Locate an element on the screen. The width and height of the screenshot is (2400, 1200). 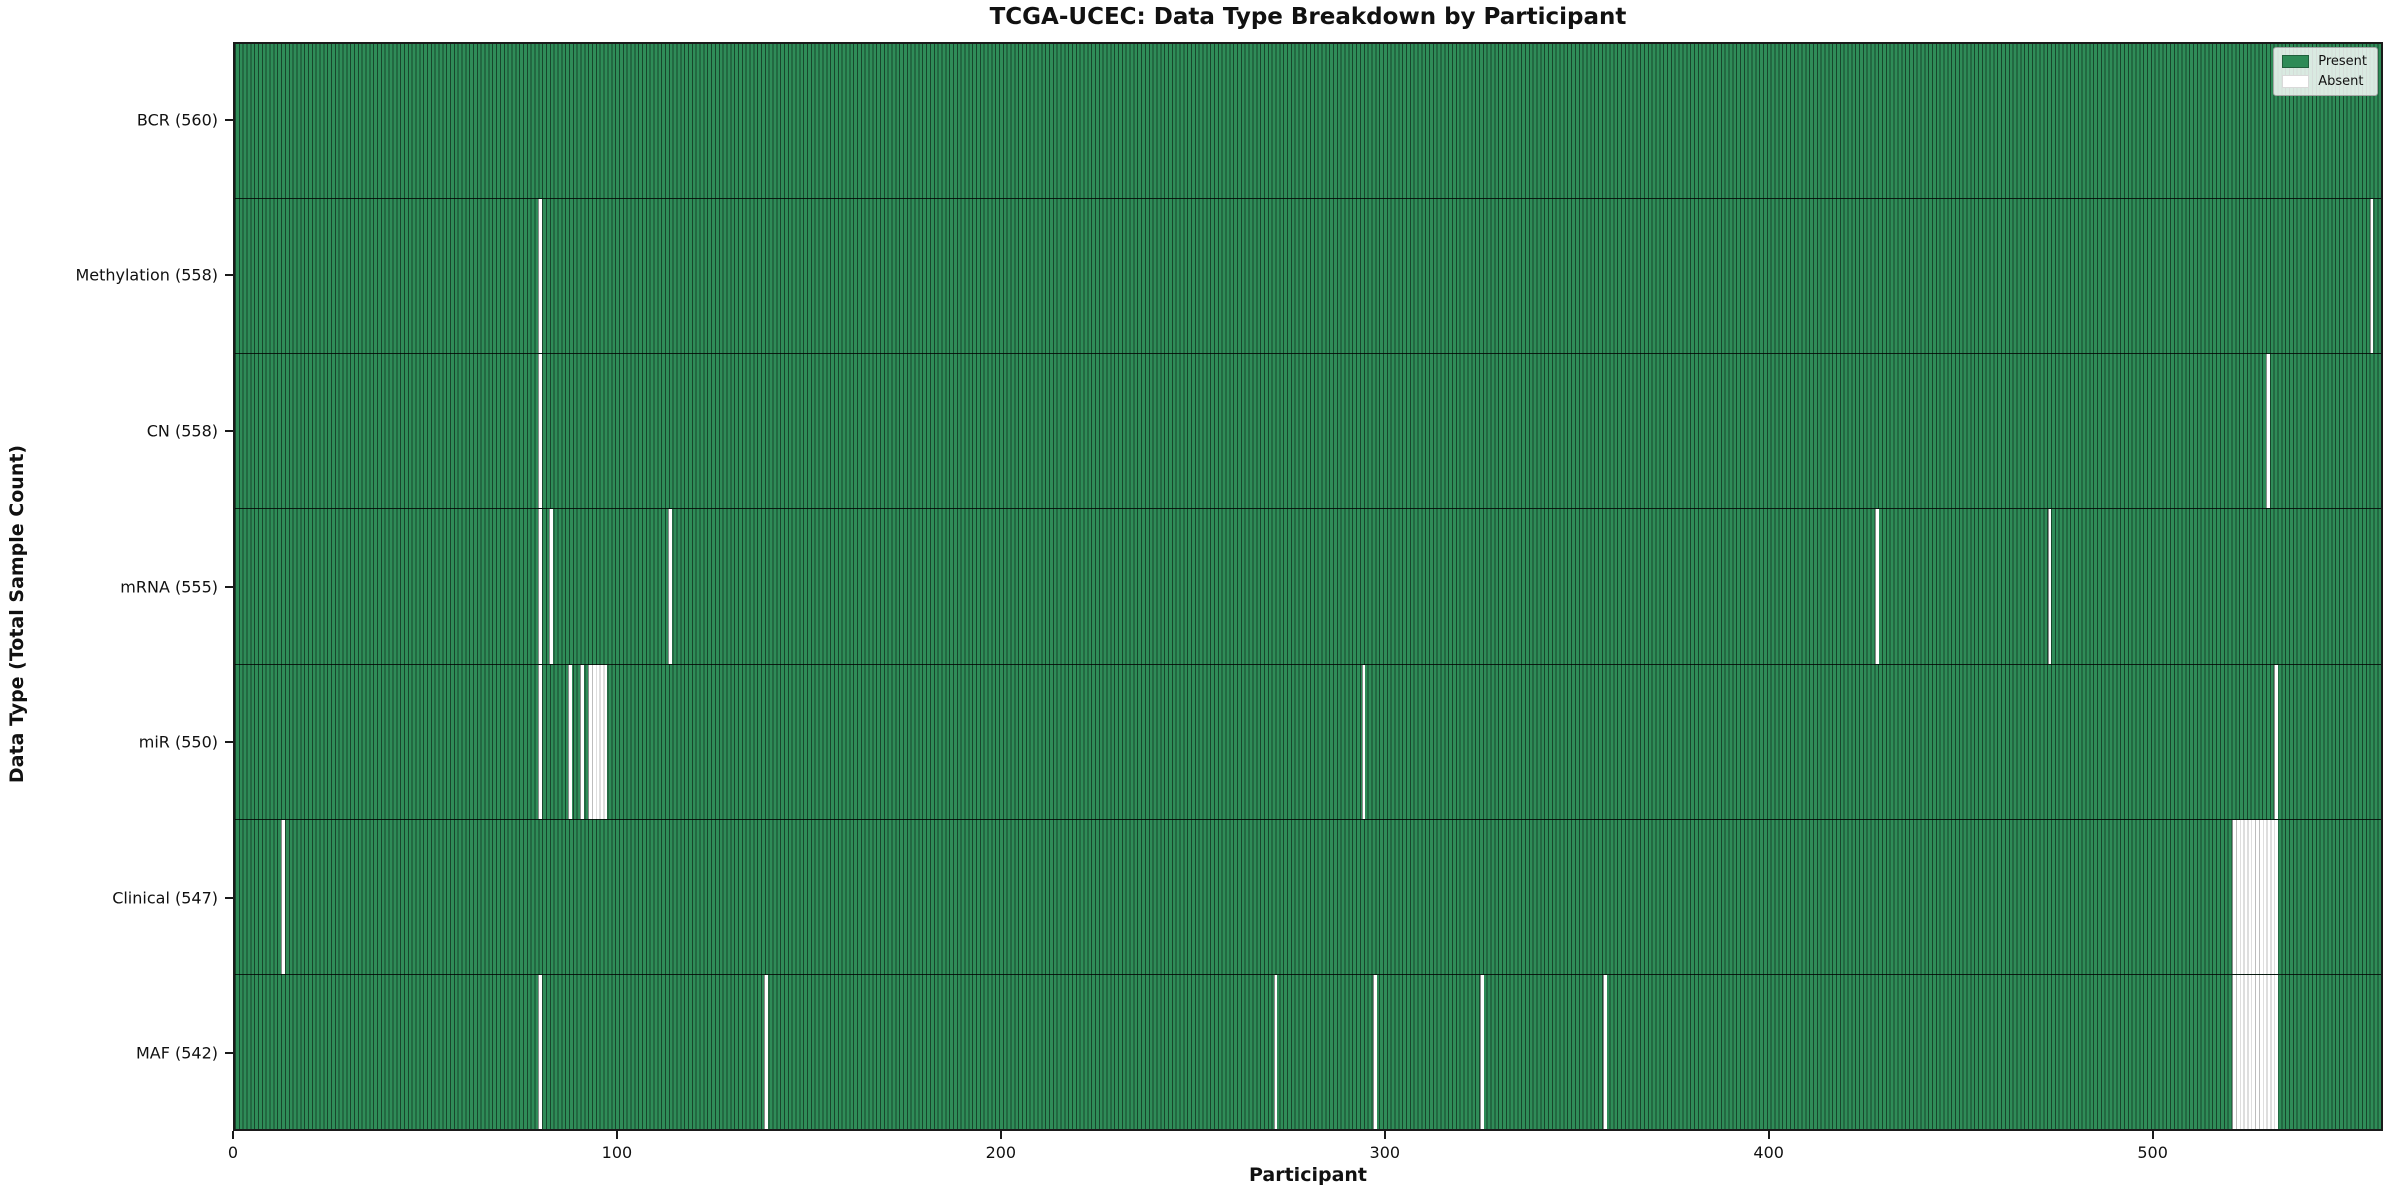
x-tick-label-200: 200 is located at coordinates (1001, 1152).